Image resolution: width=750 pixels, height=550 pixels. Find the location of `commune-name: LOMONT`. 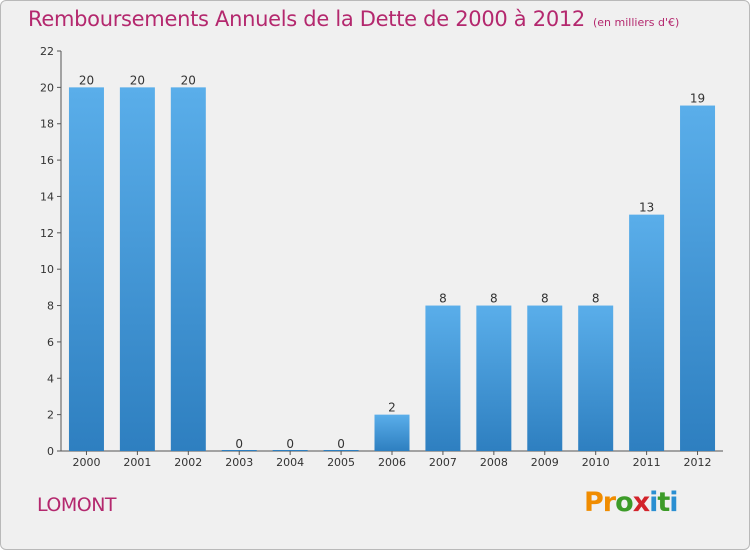

commune-name: LOMONT is located at coordinates (77, 505).